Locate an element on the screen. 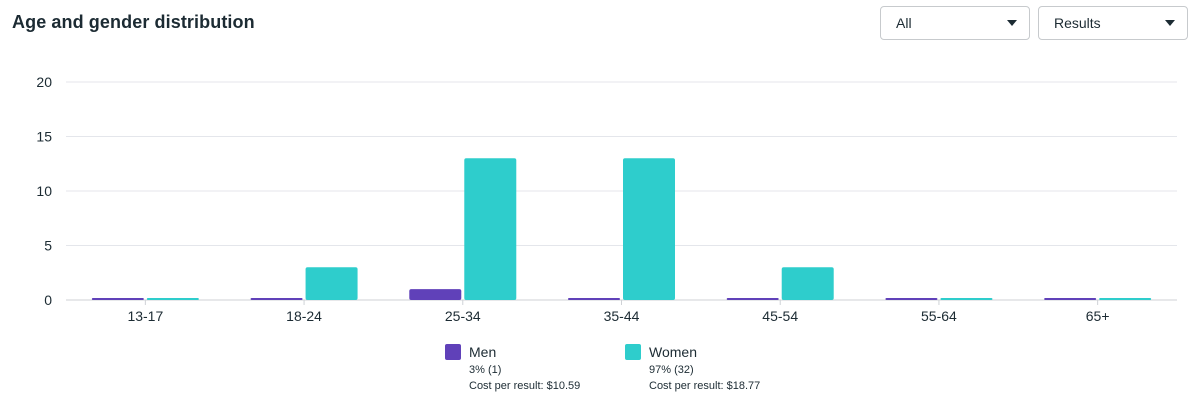  audience-dropdown: All is located at coordinates (955, 23).